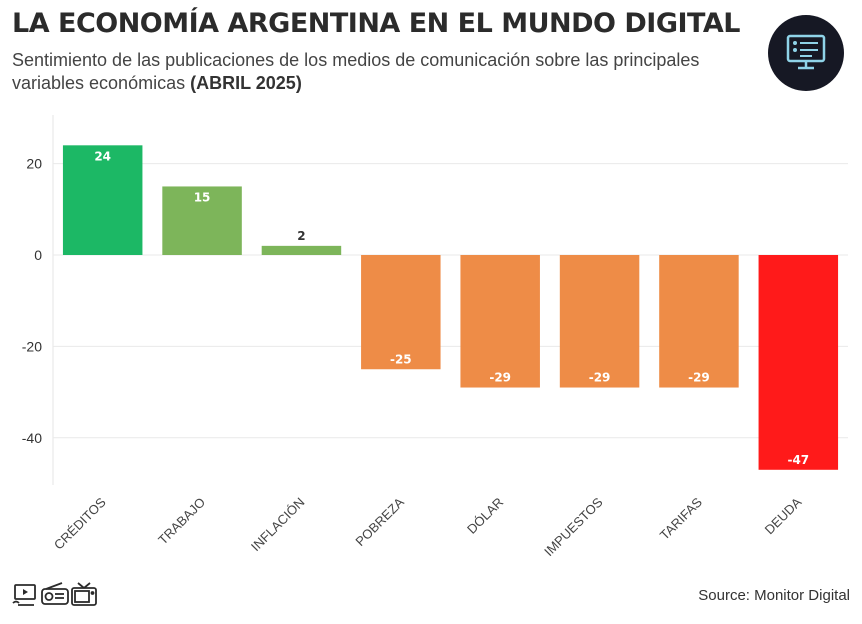 Image resolution: width=862 pixels, height=624 pixels. I want to click on x-tick-label: DÓLAR, so click(485, 516).